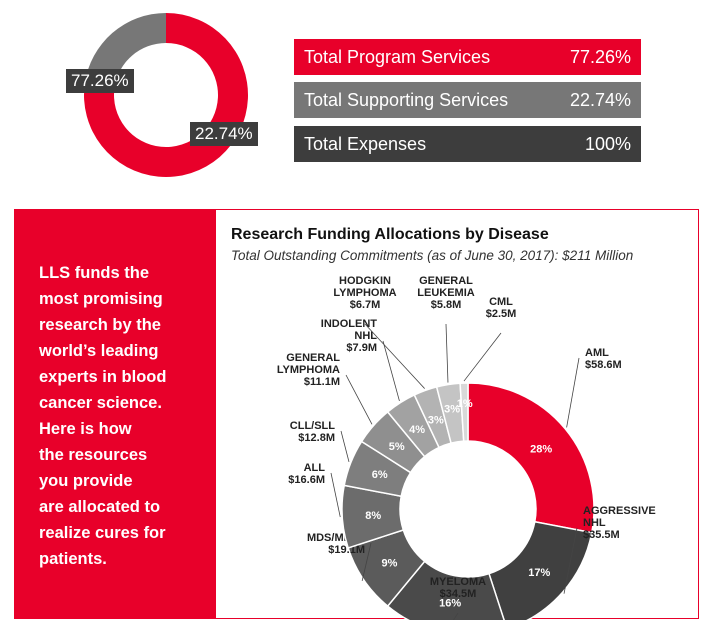  What do you see at coordinates (364, 287) in the screenshot?
I see `slice-name-label: HODGKIN LYMPHOMA` at bounding box center [364, 287].